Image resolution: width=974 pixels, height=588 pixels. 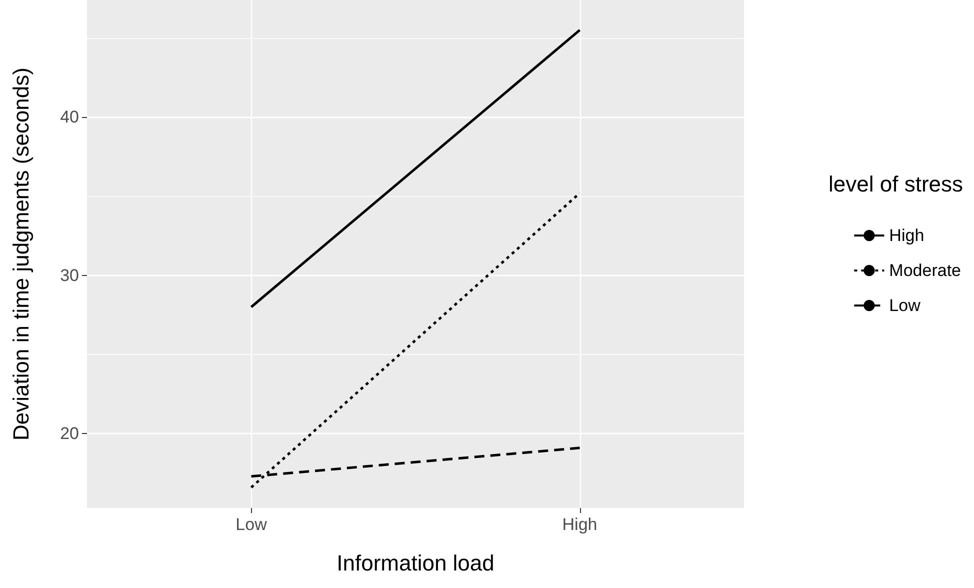 What do you see at coordinates (896, 184) in the screenshot?
I see `legend-title: level of stress` at bounding box center [896, 184].